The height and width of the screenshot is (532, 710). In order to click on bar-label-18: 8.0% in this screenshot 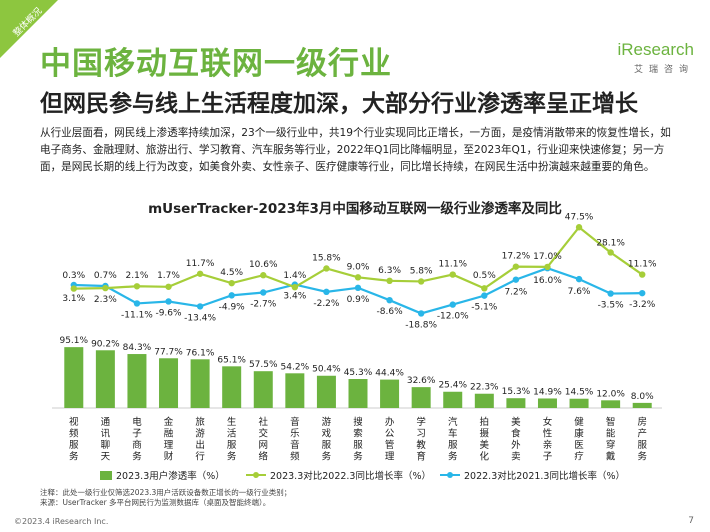, I will do `click(642, 397)`.